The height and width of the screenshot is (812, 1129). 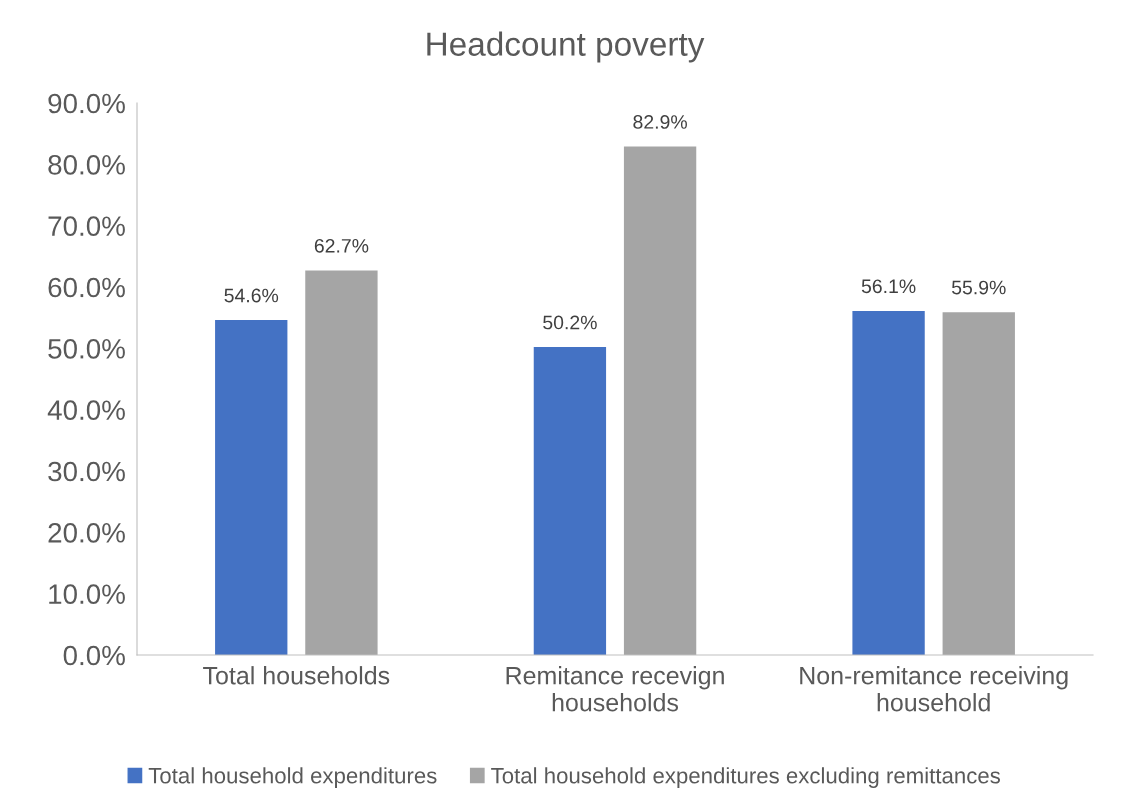 I want to click on data-label: 50.2%, so click(x=570, y=322).